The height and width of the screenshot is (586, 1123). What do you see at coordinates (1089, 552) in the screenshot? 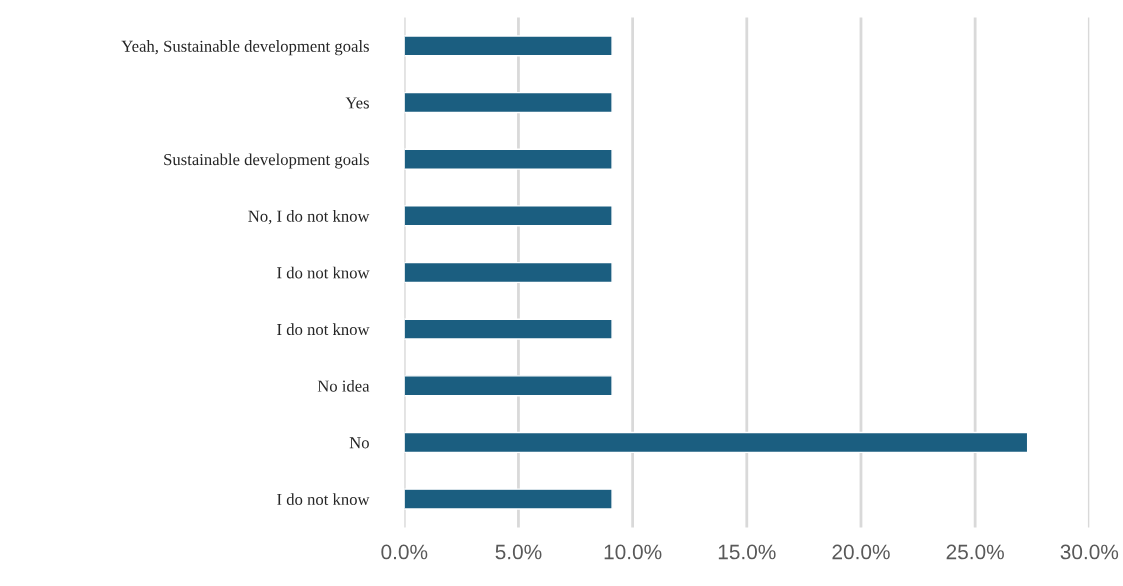
I see `x-tick-label: 30.0%` at bounding box center [1089, 552].